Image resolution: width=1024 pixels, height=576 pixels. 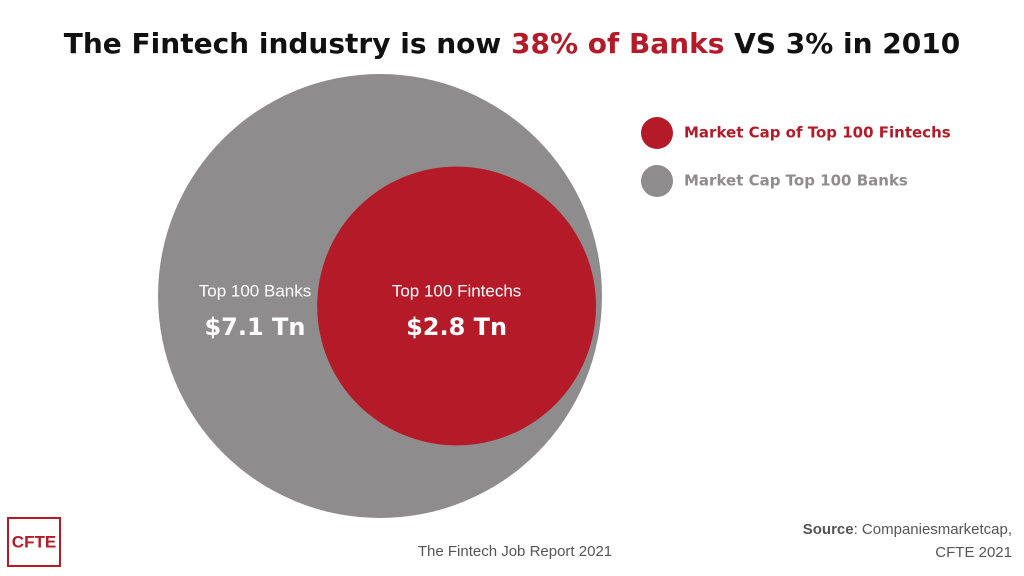 I want to click on legend-label: Market Cap Top 100 Banks, so click(x=796, y=181).